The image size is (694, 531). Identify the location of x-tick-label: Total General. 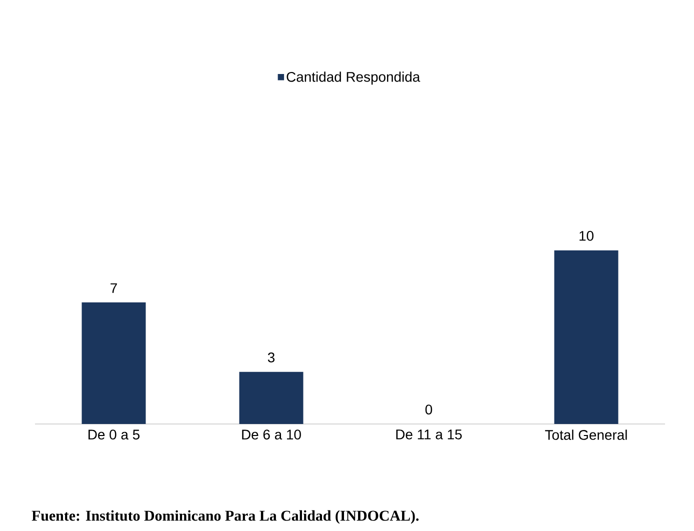
(586, 435).